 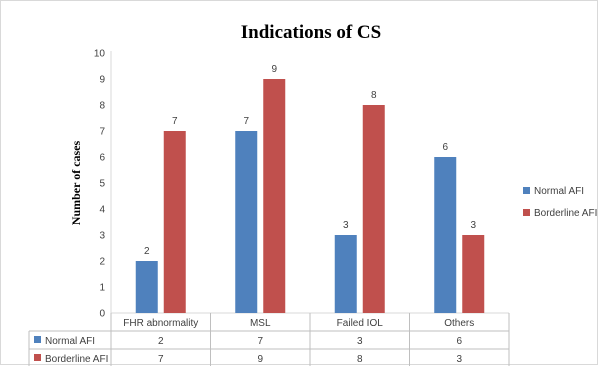 I want to click on table-cell: 8, so click(x=360, y=359).